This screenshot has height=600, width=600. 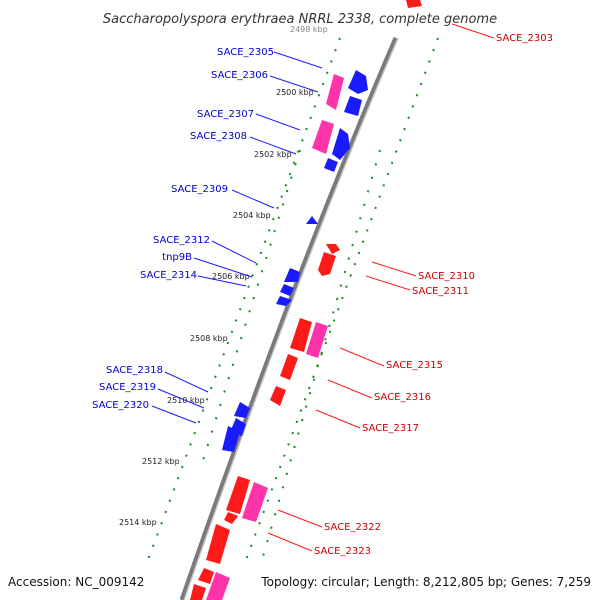 What do you see at coordinates (239, 75) in the screenshot?
I see `gene-label: SACE_2306` at bounding box center [239, 75].